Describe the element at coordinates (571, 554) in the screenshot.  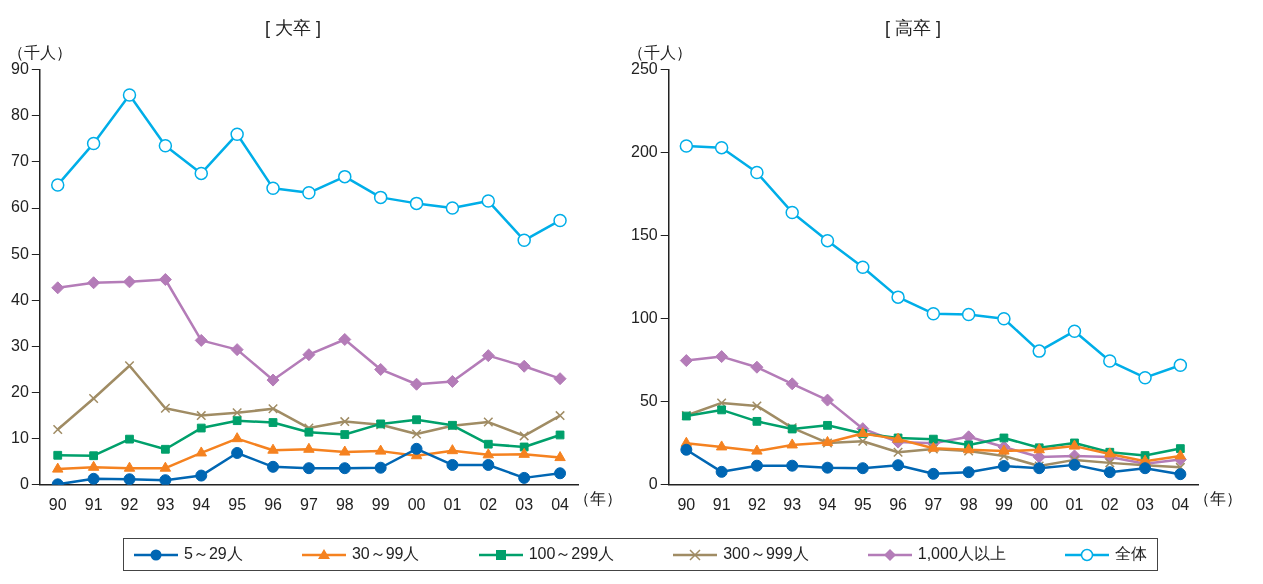
I see `legend-label: 100～299人` at that location.